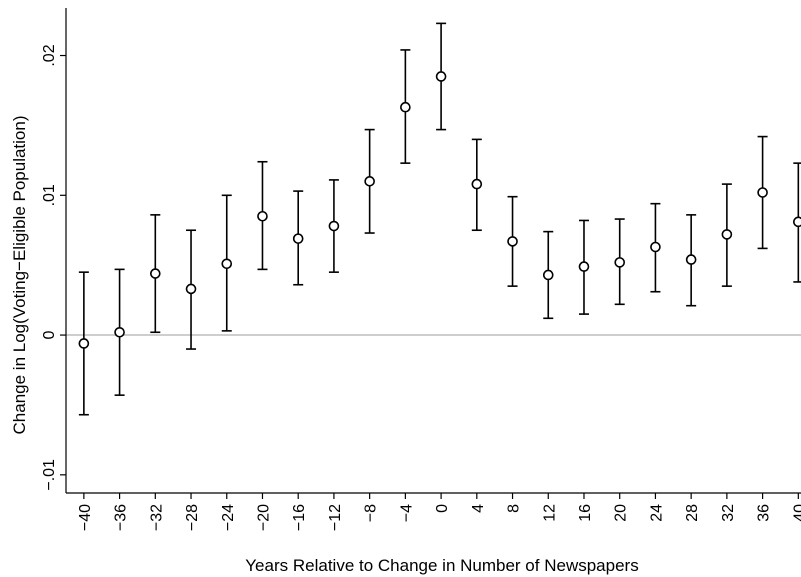 The width and height of the screenshot is (801, 577). What do you see at coordinates (656, 513) in the screenshot?
I see `x-tick-label: 24` at bounding box center [656, 513].